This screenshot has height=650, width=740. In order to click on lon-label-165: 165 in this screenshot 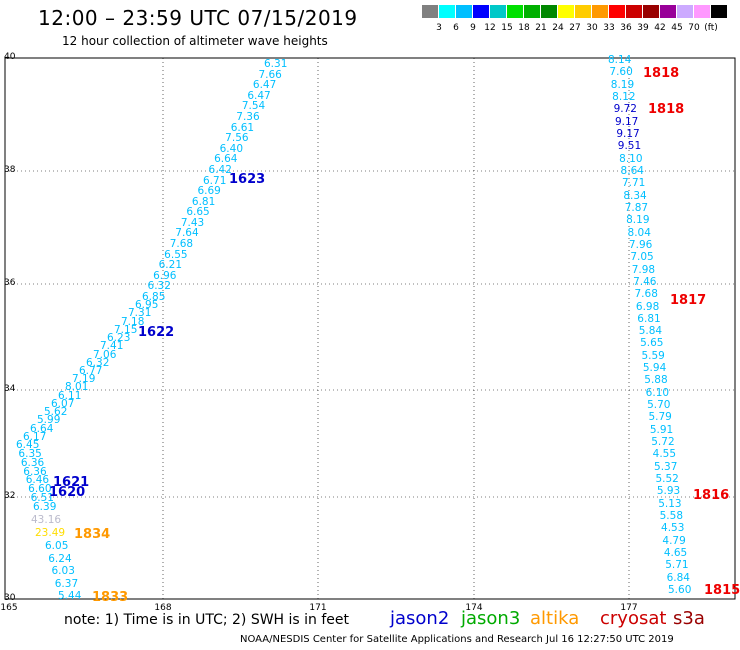, I will do `click(9, 608)`.